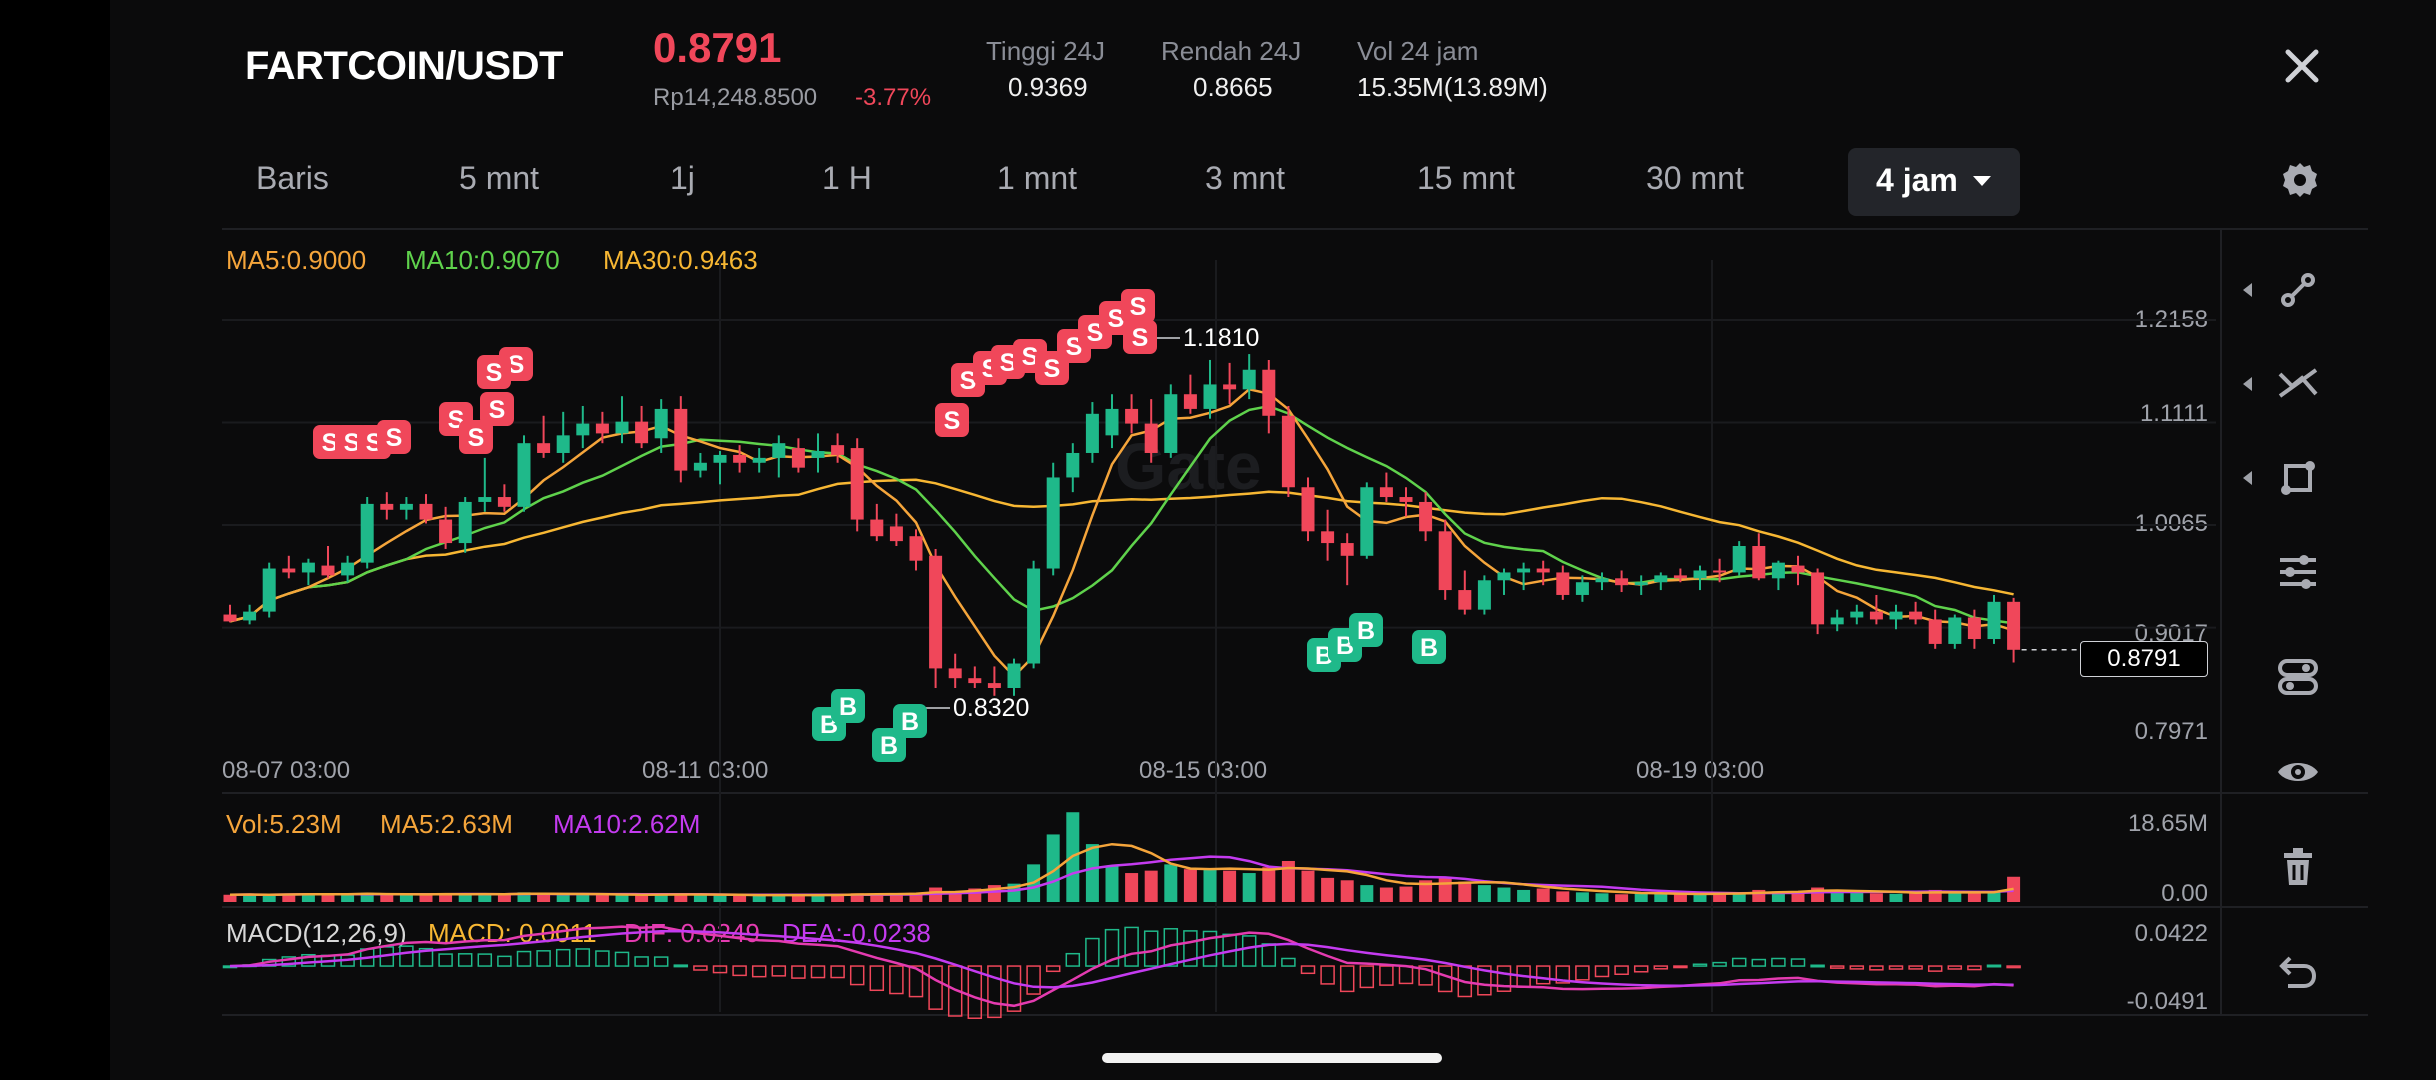 The image size is (2436, 1080). I want to click on macd-tick: 0.0422, so click(2171, 933).